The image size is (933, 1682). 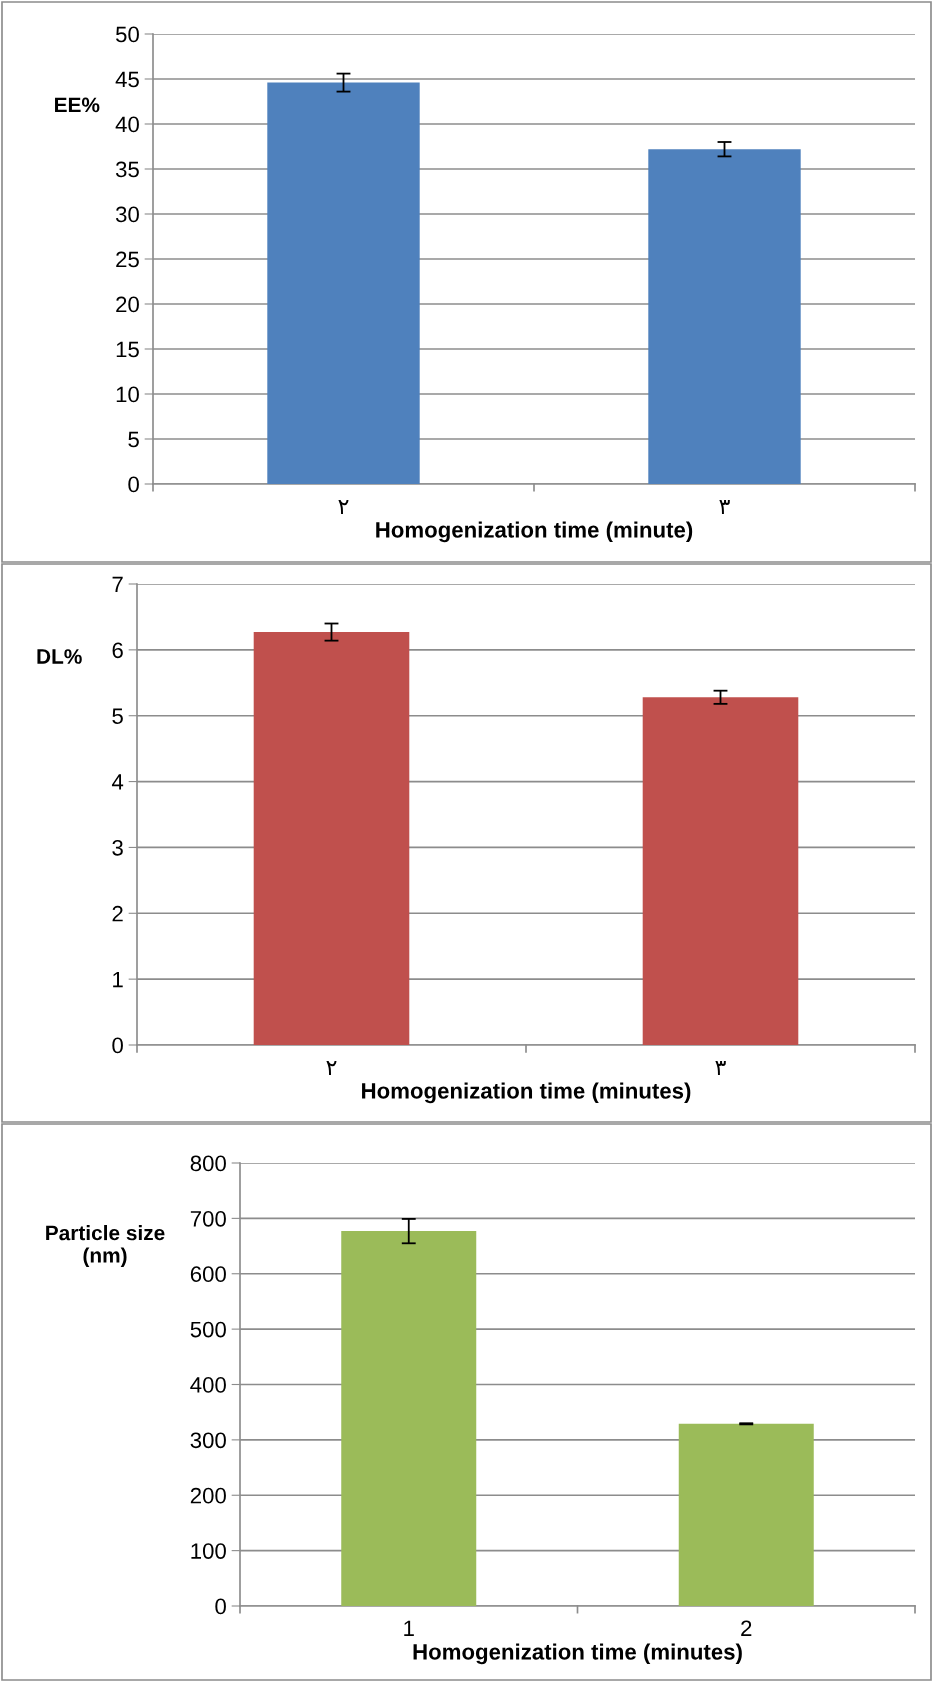 What do you see at coordinates (117, 584) in the screenshot?
I see `y-tick-label: 7` at bounding box center [117, 584].